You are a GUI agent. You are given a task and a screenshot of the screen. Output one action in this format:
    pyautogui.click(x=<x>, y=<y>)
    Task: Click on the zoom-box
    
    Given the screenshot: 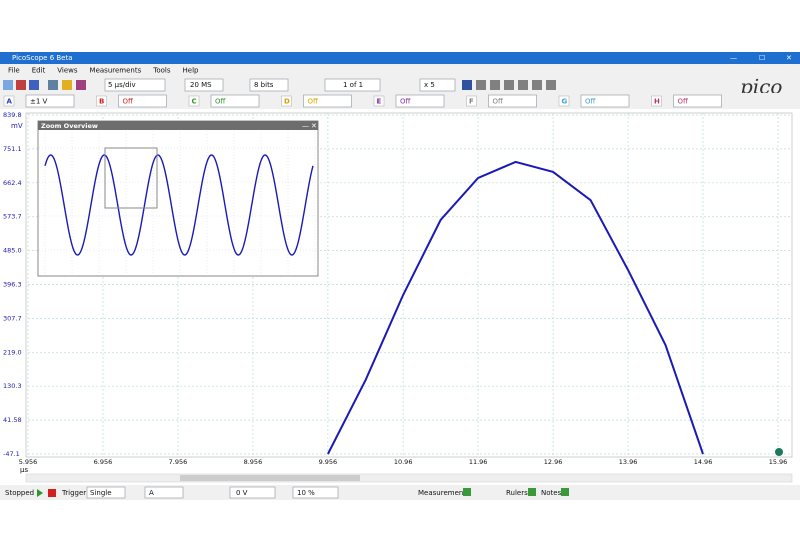 What is the action you would take?
    pyautogui.click(x=437, y=85)
    